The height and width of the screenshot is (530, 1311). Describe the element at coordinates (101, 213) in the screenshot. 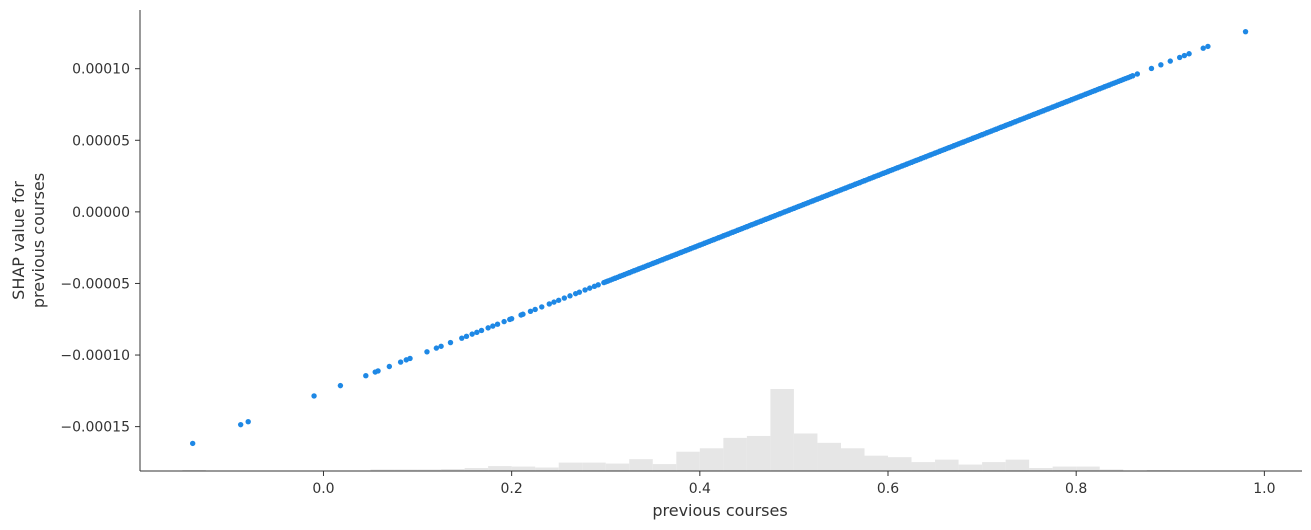

I see `y-tick-label: 0.00000` at that location.